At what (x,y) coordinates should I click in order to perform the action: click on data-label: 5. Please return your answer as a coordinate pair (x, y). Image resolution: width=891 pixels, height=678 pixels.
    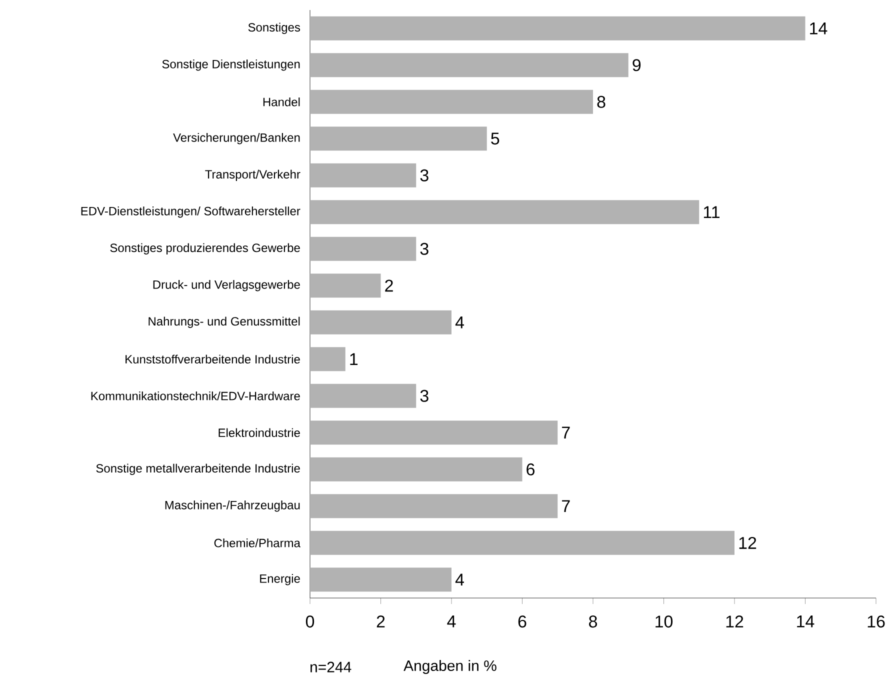
    Looking at the image, I should click on (495, 138).